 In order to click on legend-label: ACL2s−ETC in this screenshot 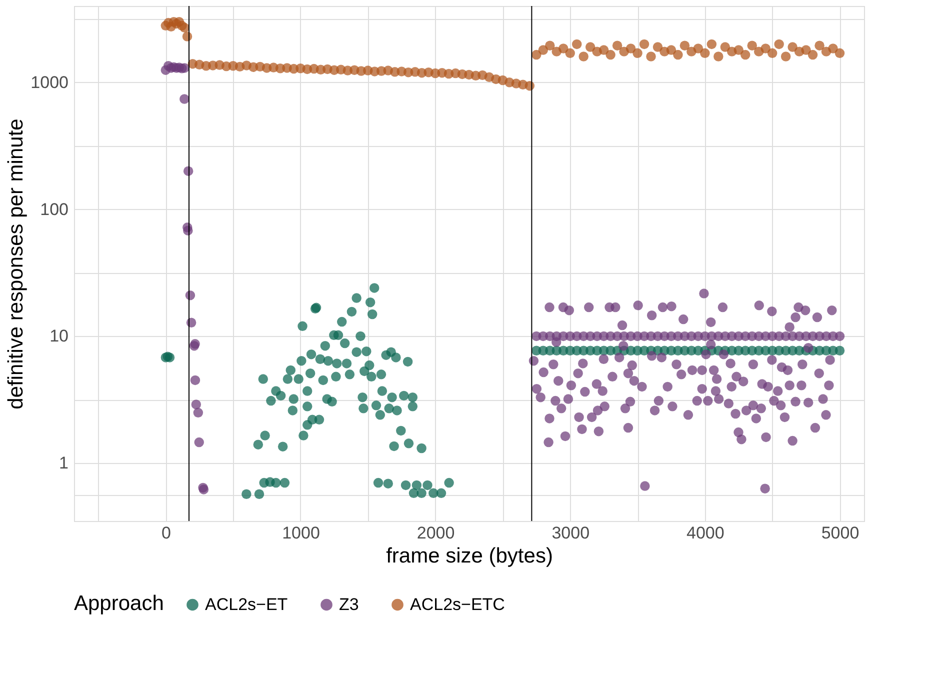, I will do `click(457, 604)`.